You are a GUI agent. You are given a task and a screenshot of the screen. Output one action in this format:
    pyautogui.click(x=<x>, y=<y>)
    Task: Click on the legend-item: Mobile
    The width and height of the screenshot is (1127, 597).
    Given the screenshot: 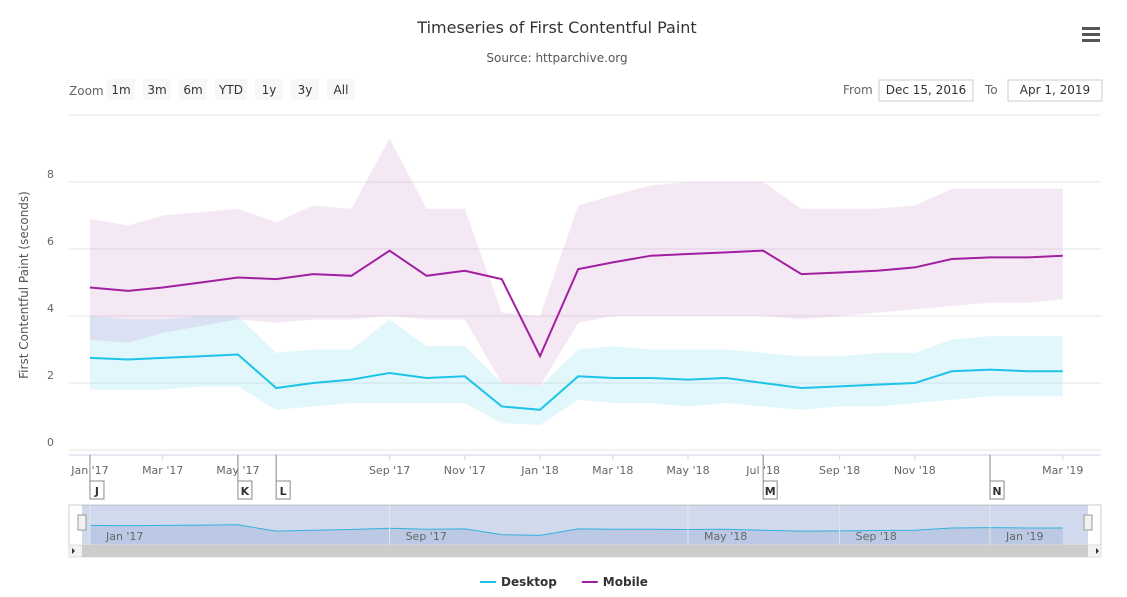 What is the action you would take?
    pyautogui.click(x=614, y=582)
    